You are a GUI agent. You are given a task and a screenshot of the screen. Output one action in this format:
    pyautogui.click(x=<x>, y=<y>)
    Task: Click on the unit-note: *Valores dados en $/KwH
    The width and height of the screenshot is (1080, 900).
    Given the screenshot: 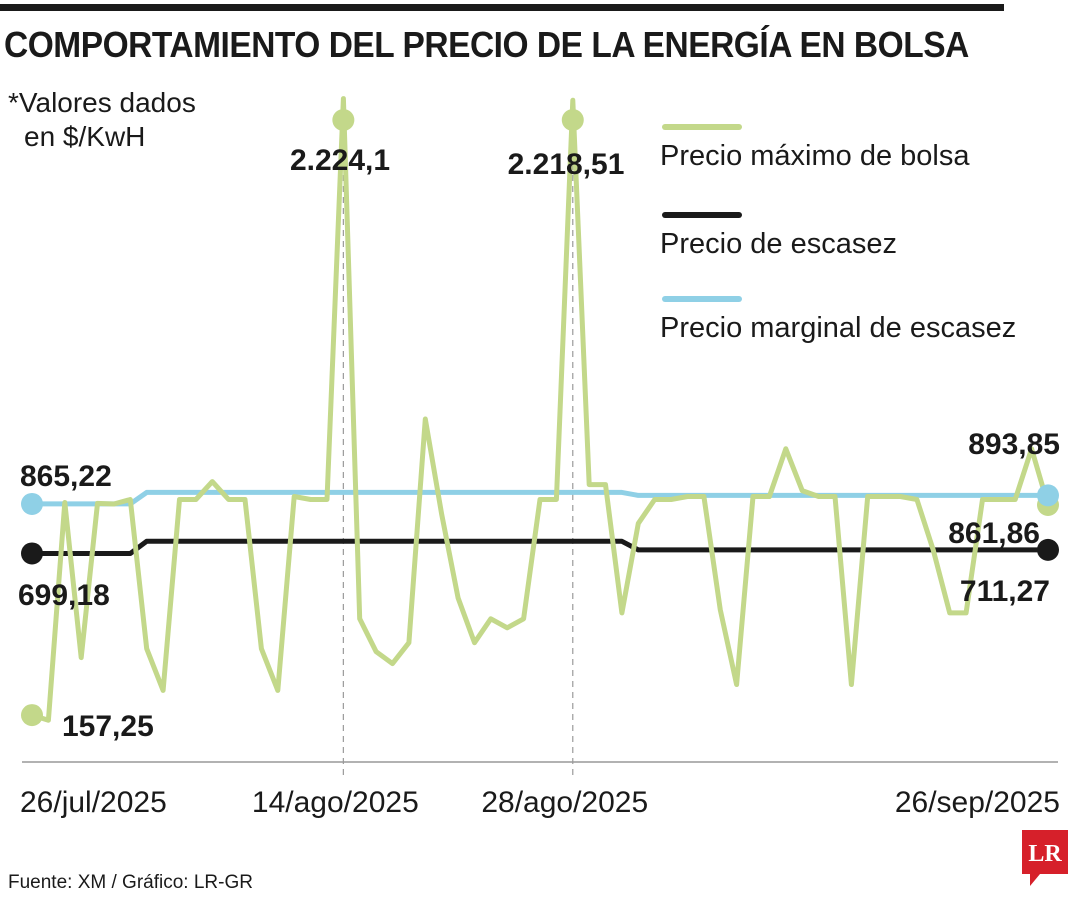 What is the action you would take?
    pyautogui.click(x=102, y=120)
    